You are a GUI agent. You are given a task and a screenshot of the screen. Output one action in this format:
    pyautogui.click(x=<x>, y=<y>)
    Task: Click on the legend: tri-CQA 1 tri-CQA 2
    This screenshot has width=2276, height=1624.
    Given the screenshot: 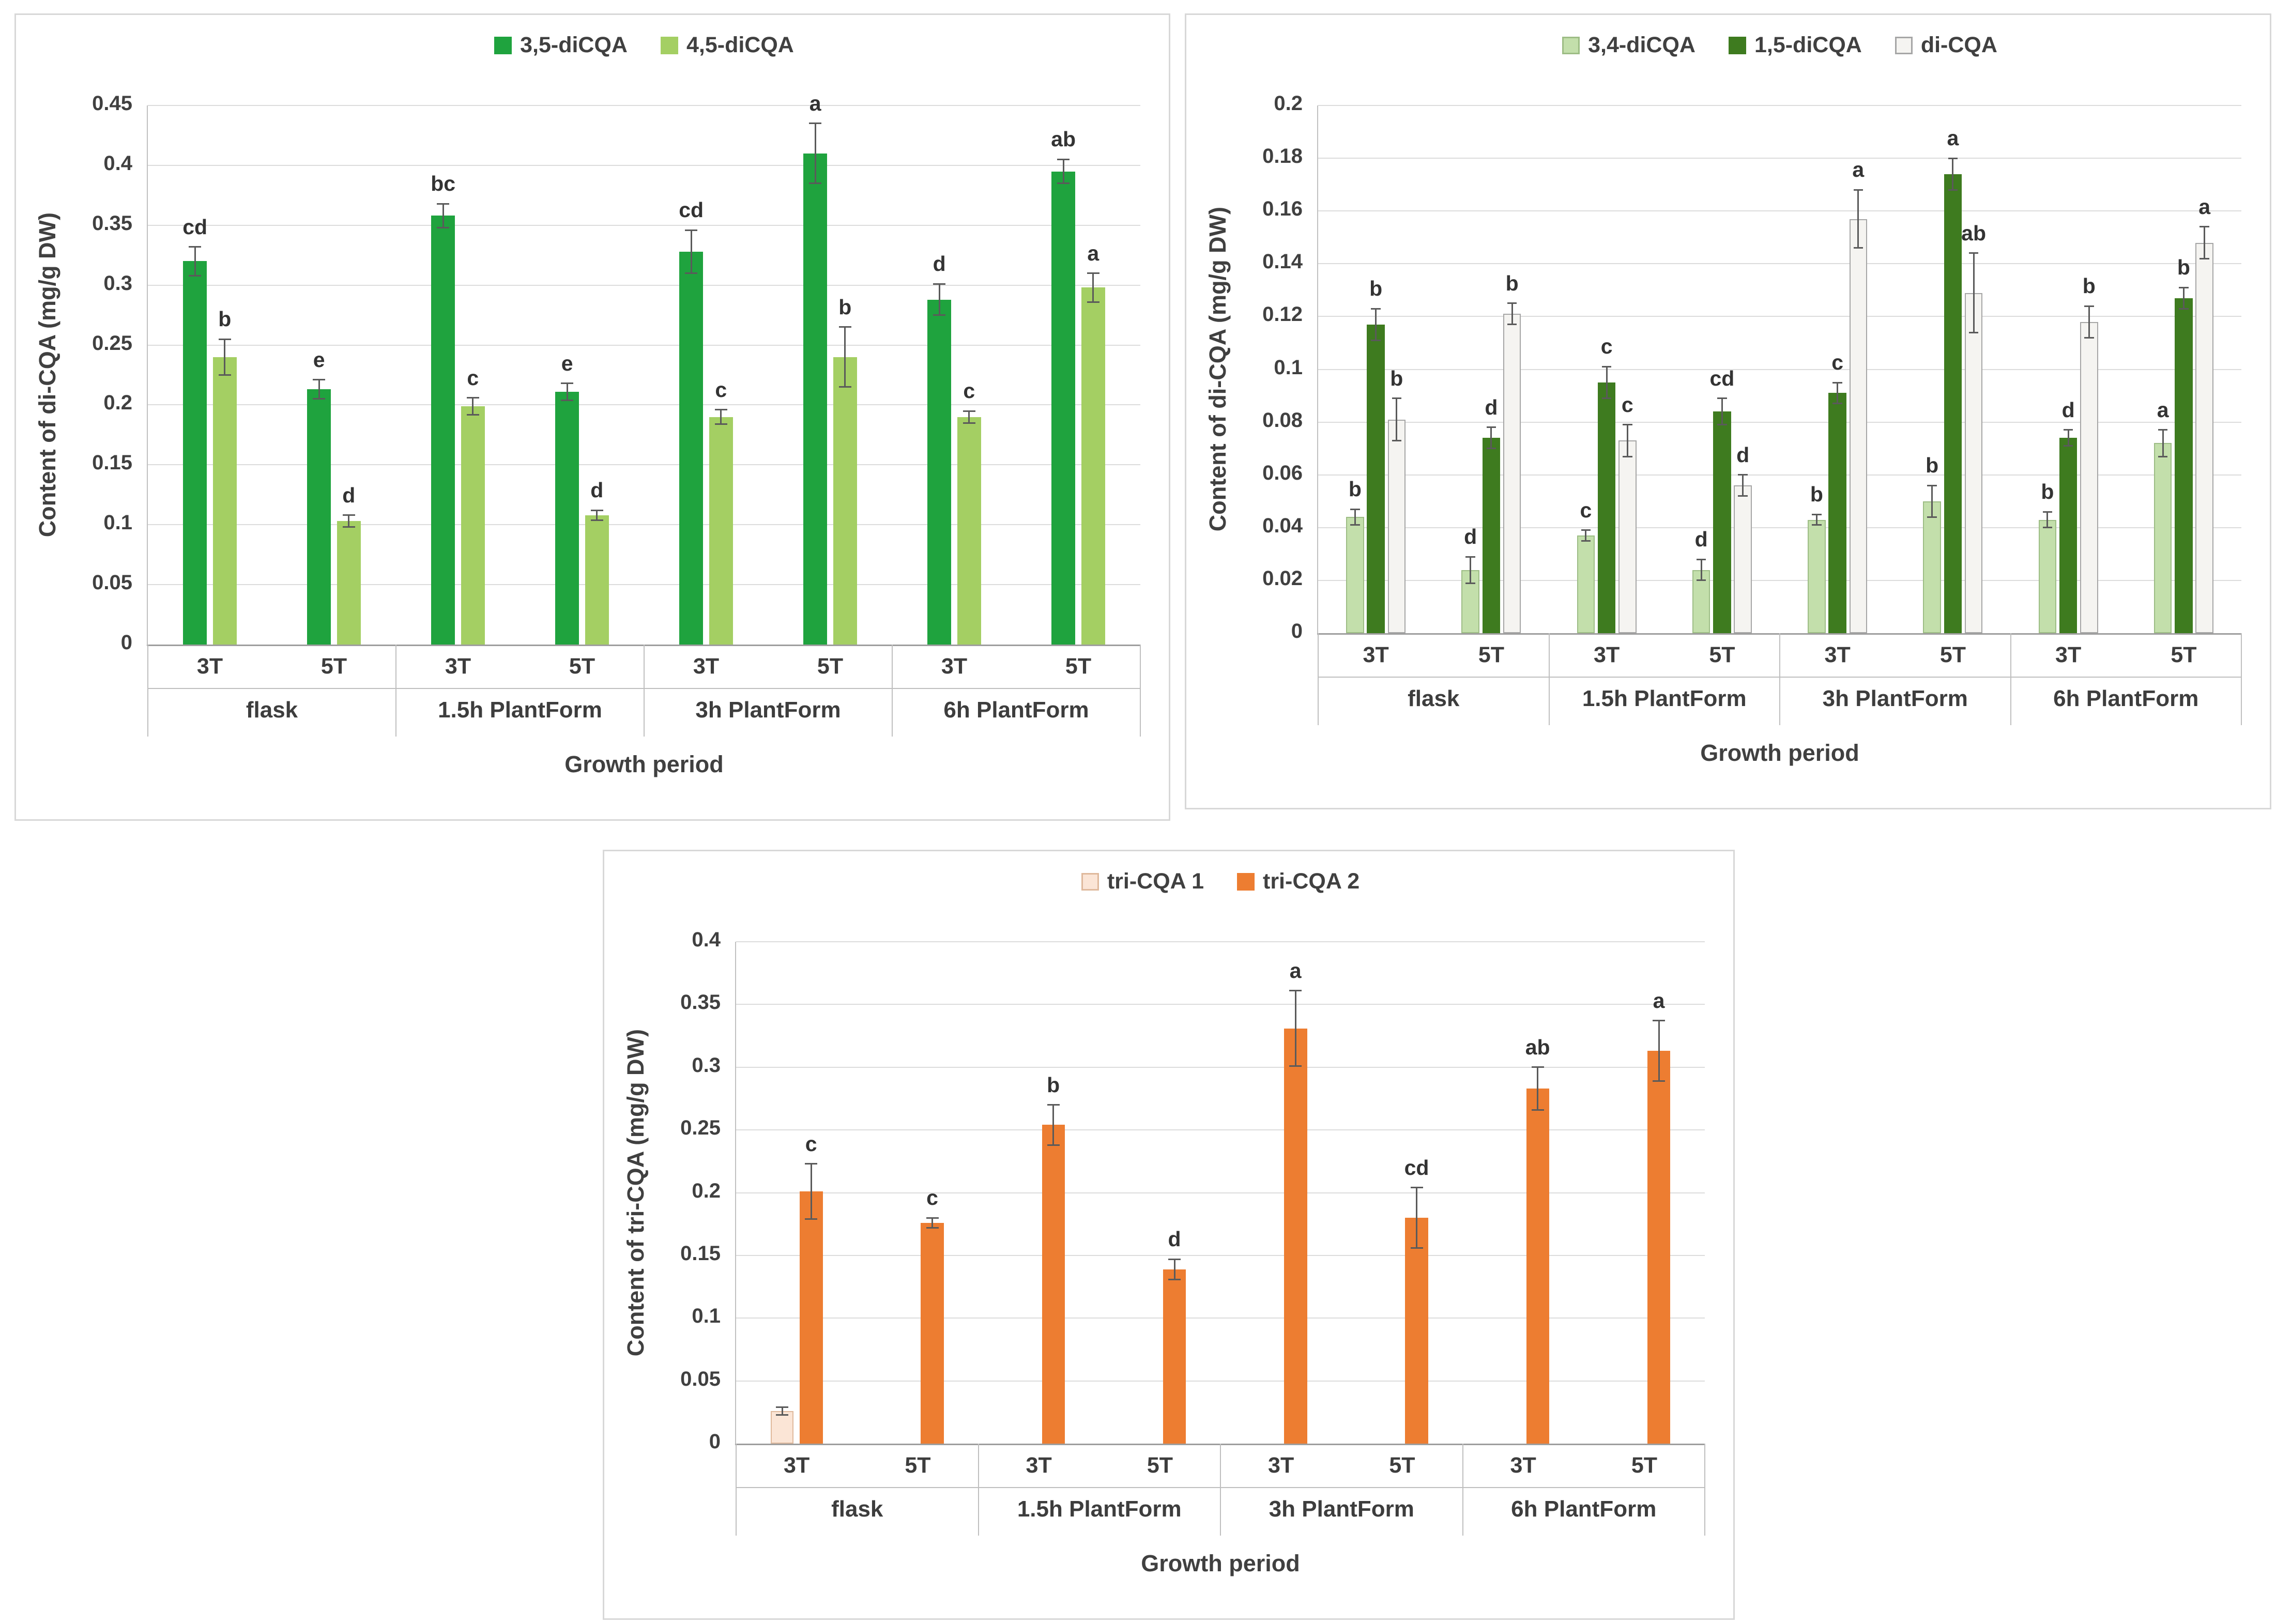 What is the action you would take?
    pyautogui.click(x=1220, y=881)
    